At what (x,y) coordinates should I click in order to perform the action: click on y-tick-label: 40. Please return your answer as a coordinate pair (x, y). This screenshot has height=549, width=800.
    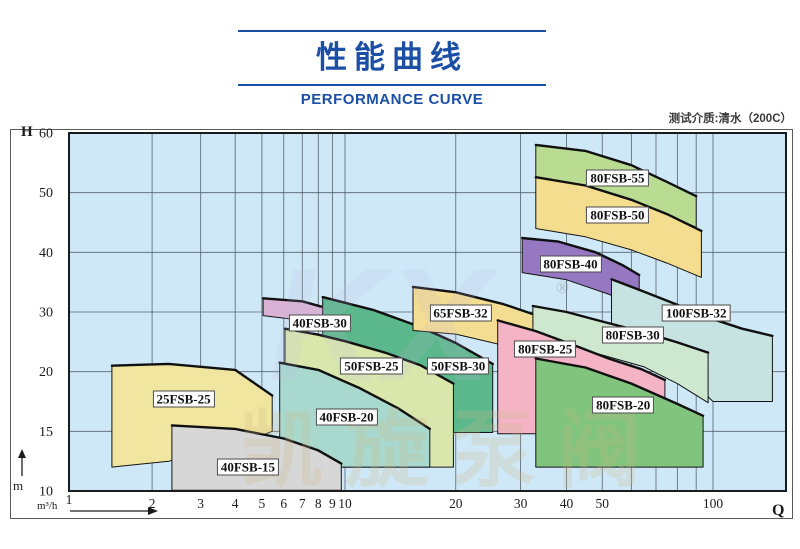
    Looking at the image, I should click on (46, 253).